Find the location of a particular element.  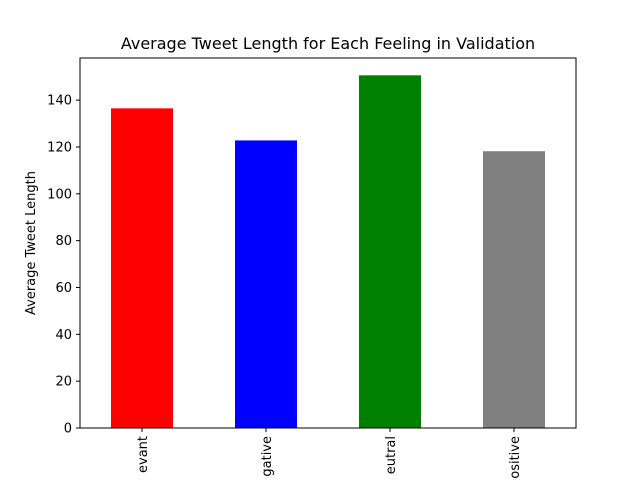

x-tick-label: ositive is located at coordinates (515, 457).